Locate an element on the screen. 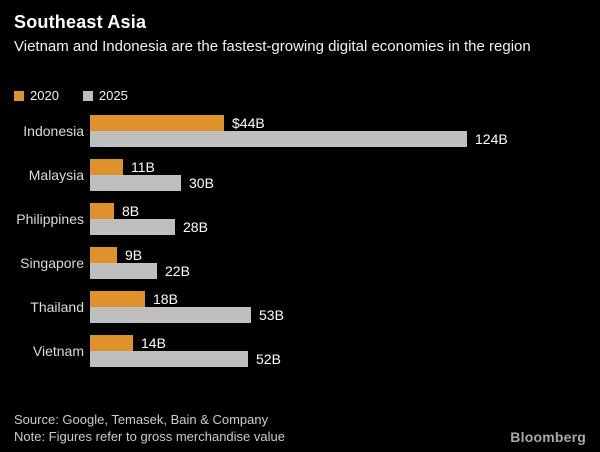 This screenshot has height=452, width=600. bar-group: 14B 52B is located at coordinates (342, 357).